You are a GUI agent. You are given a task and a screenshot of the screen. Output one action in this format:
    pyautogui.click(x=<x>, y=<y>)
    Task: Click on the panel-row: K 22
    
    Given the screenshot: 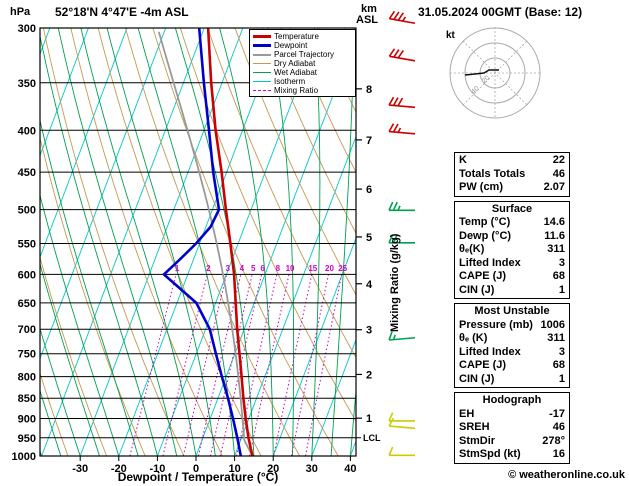 What is the action you would take?
    pyautogui.click(x=512, y=161)
    